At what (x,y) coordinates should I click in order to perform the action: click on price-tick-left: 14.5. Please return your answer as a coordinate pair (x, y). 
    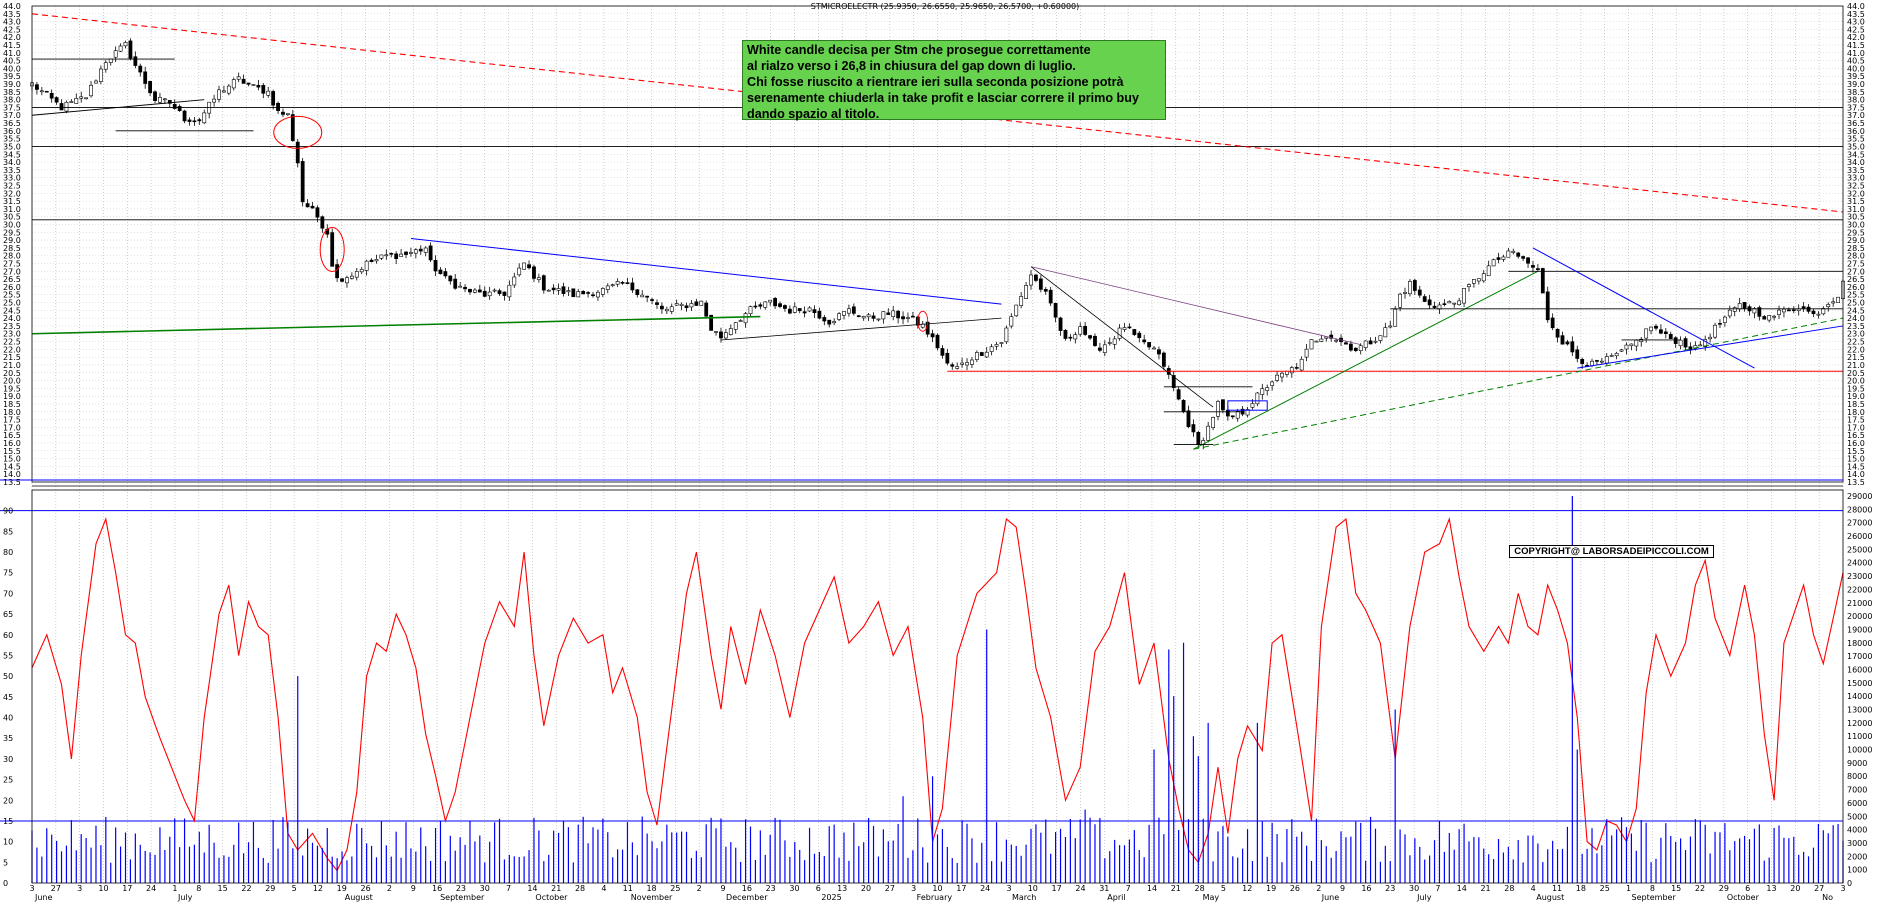
    Looking at the image, I should click on (12, 466).